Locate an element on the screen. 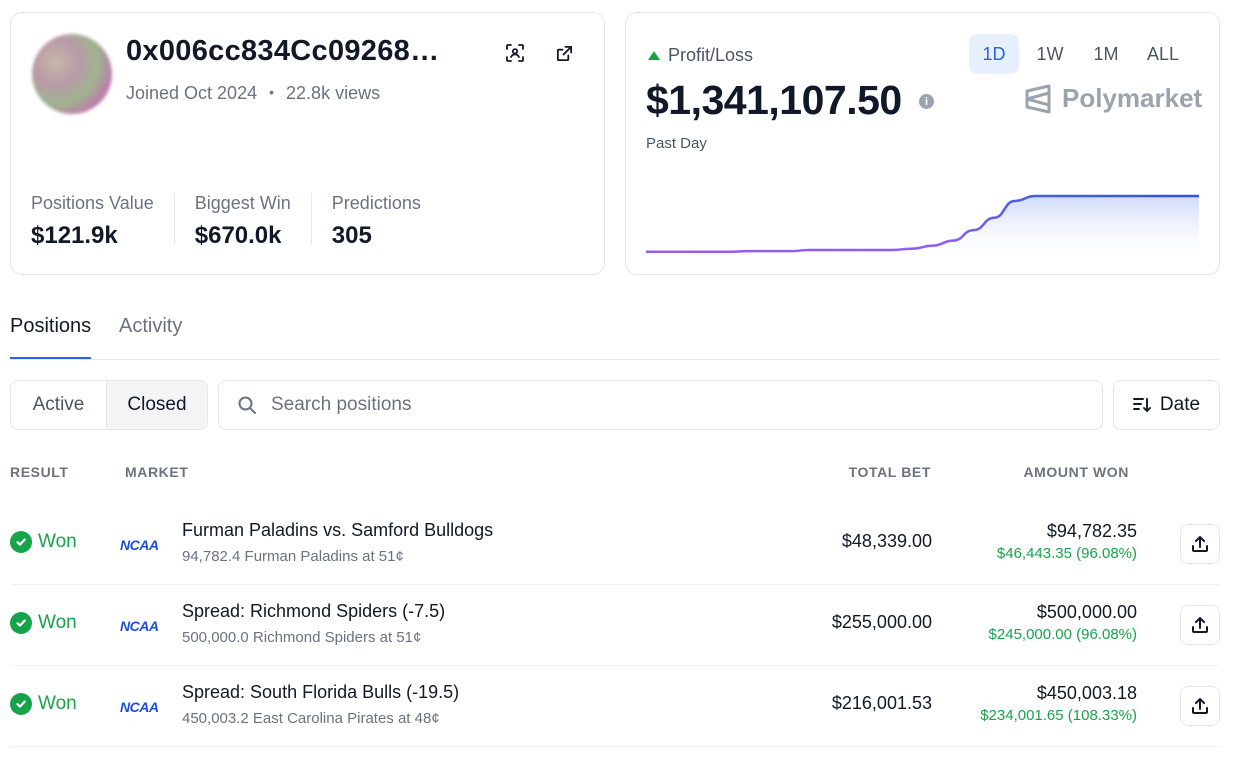 The image size is (1235, 757). range-tab-all: ALL is located at coordinates (1163, 53).